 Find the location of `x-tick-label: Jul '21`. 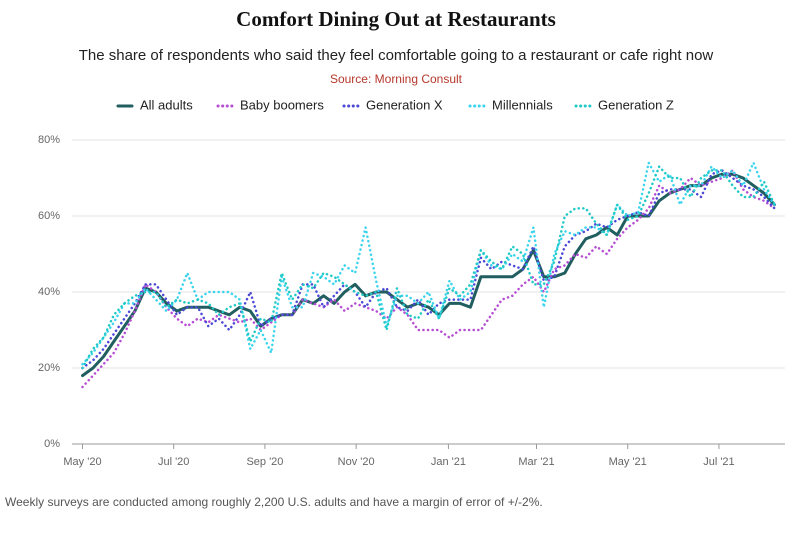

x-tick-label: Jul '21 is located at coordinates (718, 462).